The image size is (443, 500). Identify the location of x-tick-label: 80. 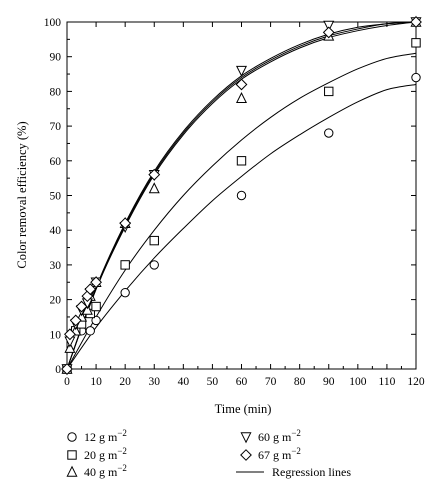
(300, 382).